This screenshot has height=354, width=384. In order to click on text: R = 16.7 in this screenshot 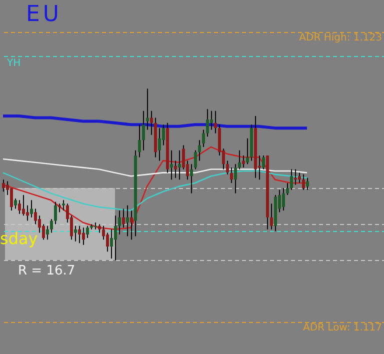, I will do `click(47, 270)`.